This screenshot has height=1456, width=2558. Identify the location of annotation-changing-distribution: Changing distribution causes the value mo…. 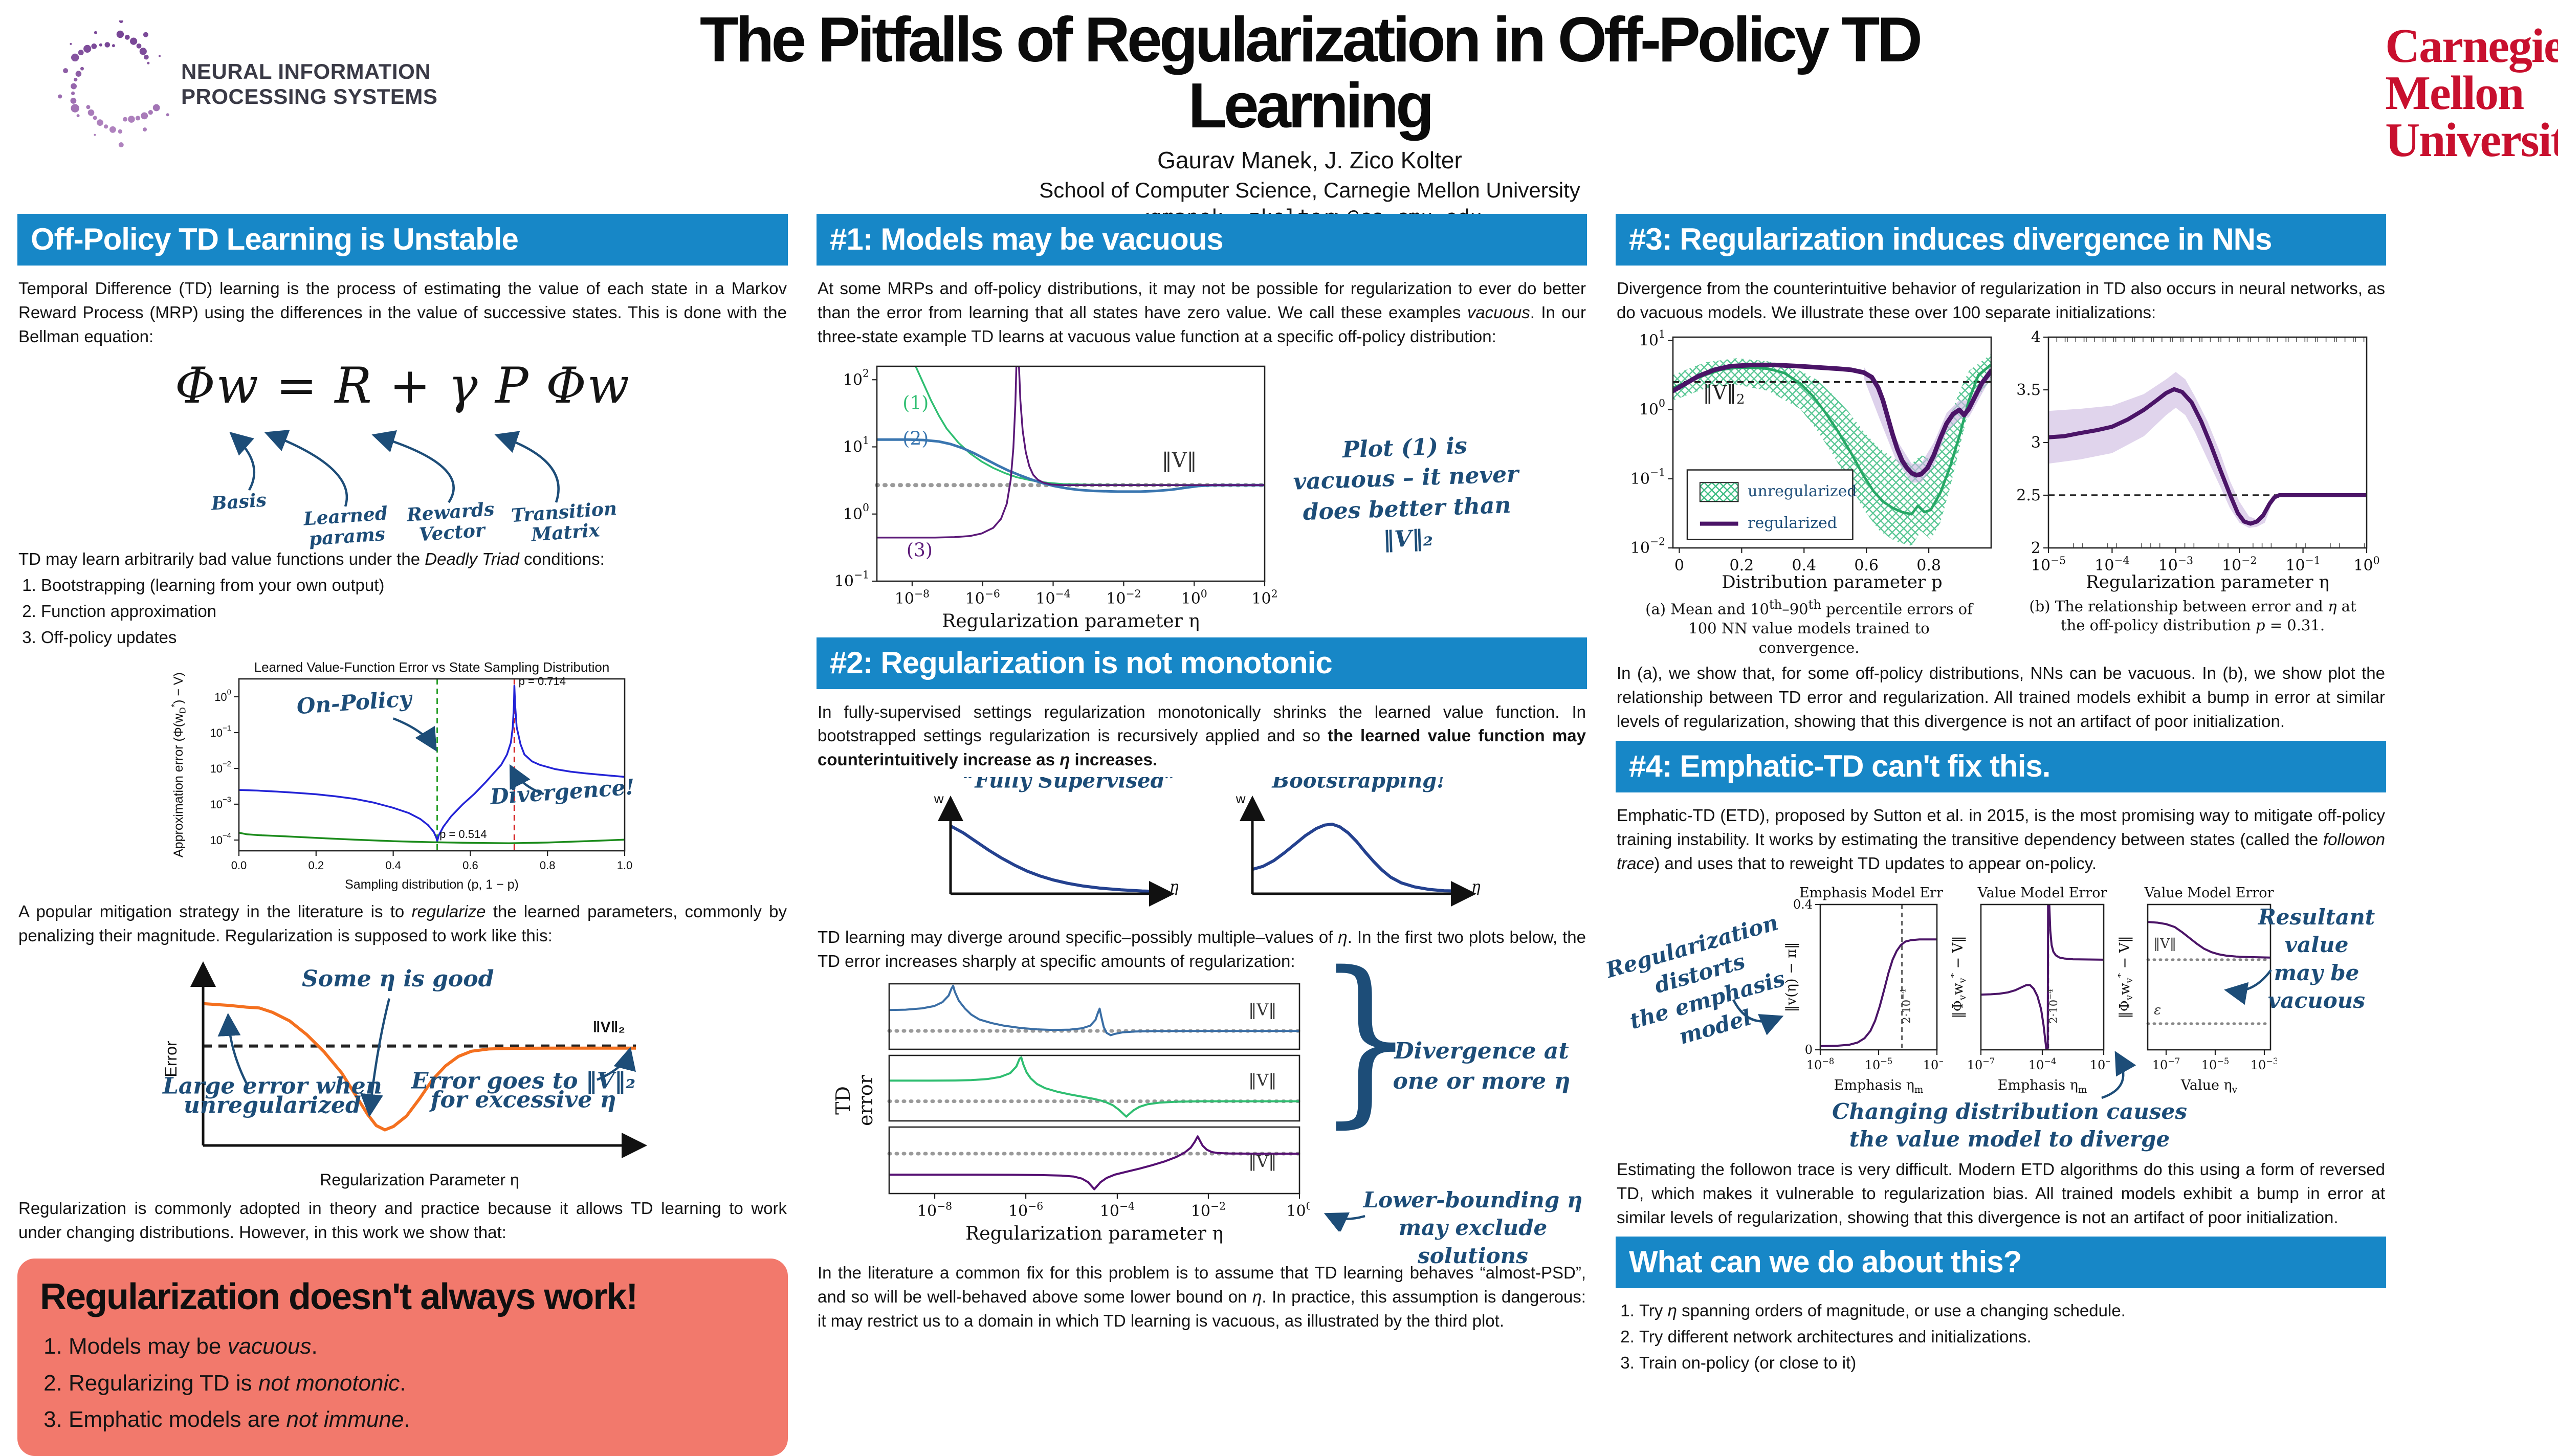
(2009, 1125).